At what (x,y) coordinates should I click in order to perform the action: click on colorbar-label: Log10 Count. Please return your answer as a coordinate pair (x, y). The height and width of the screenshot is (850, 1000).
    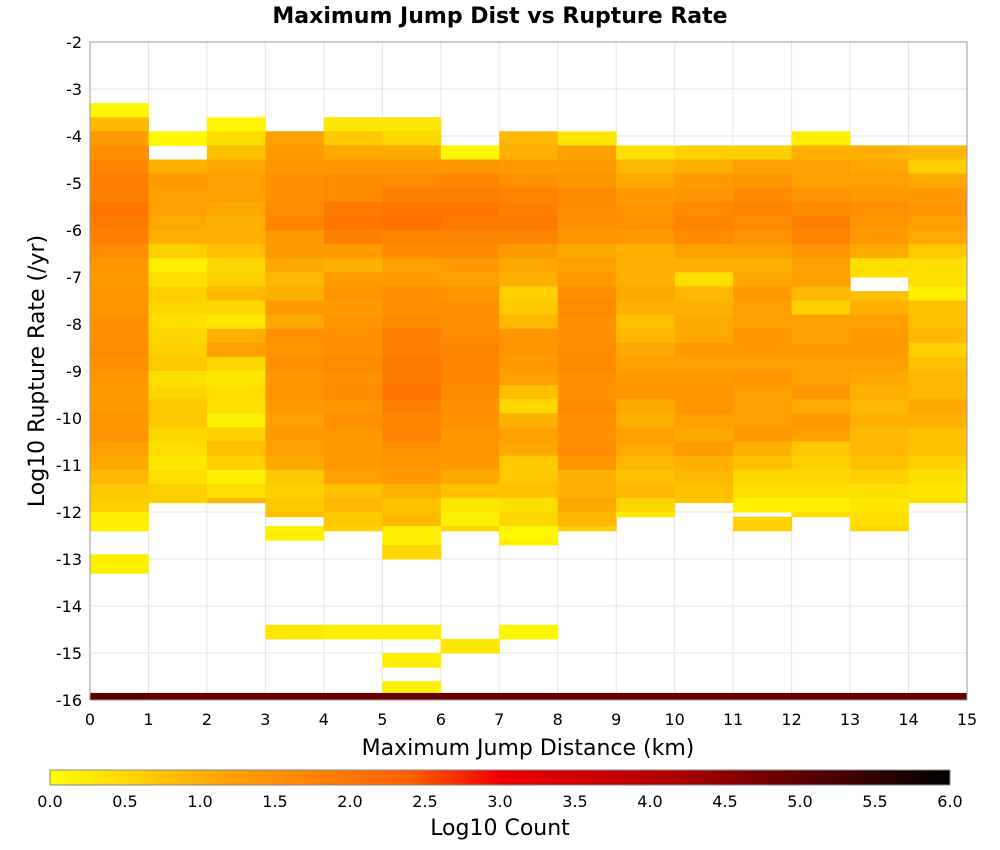
    Looking at the image, I should click on (500, 828).